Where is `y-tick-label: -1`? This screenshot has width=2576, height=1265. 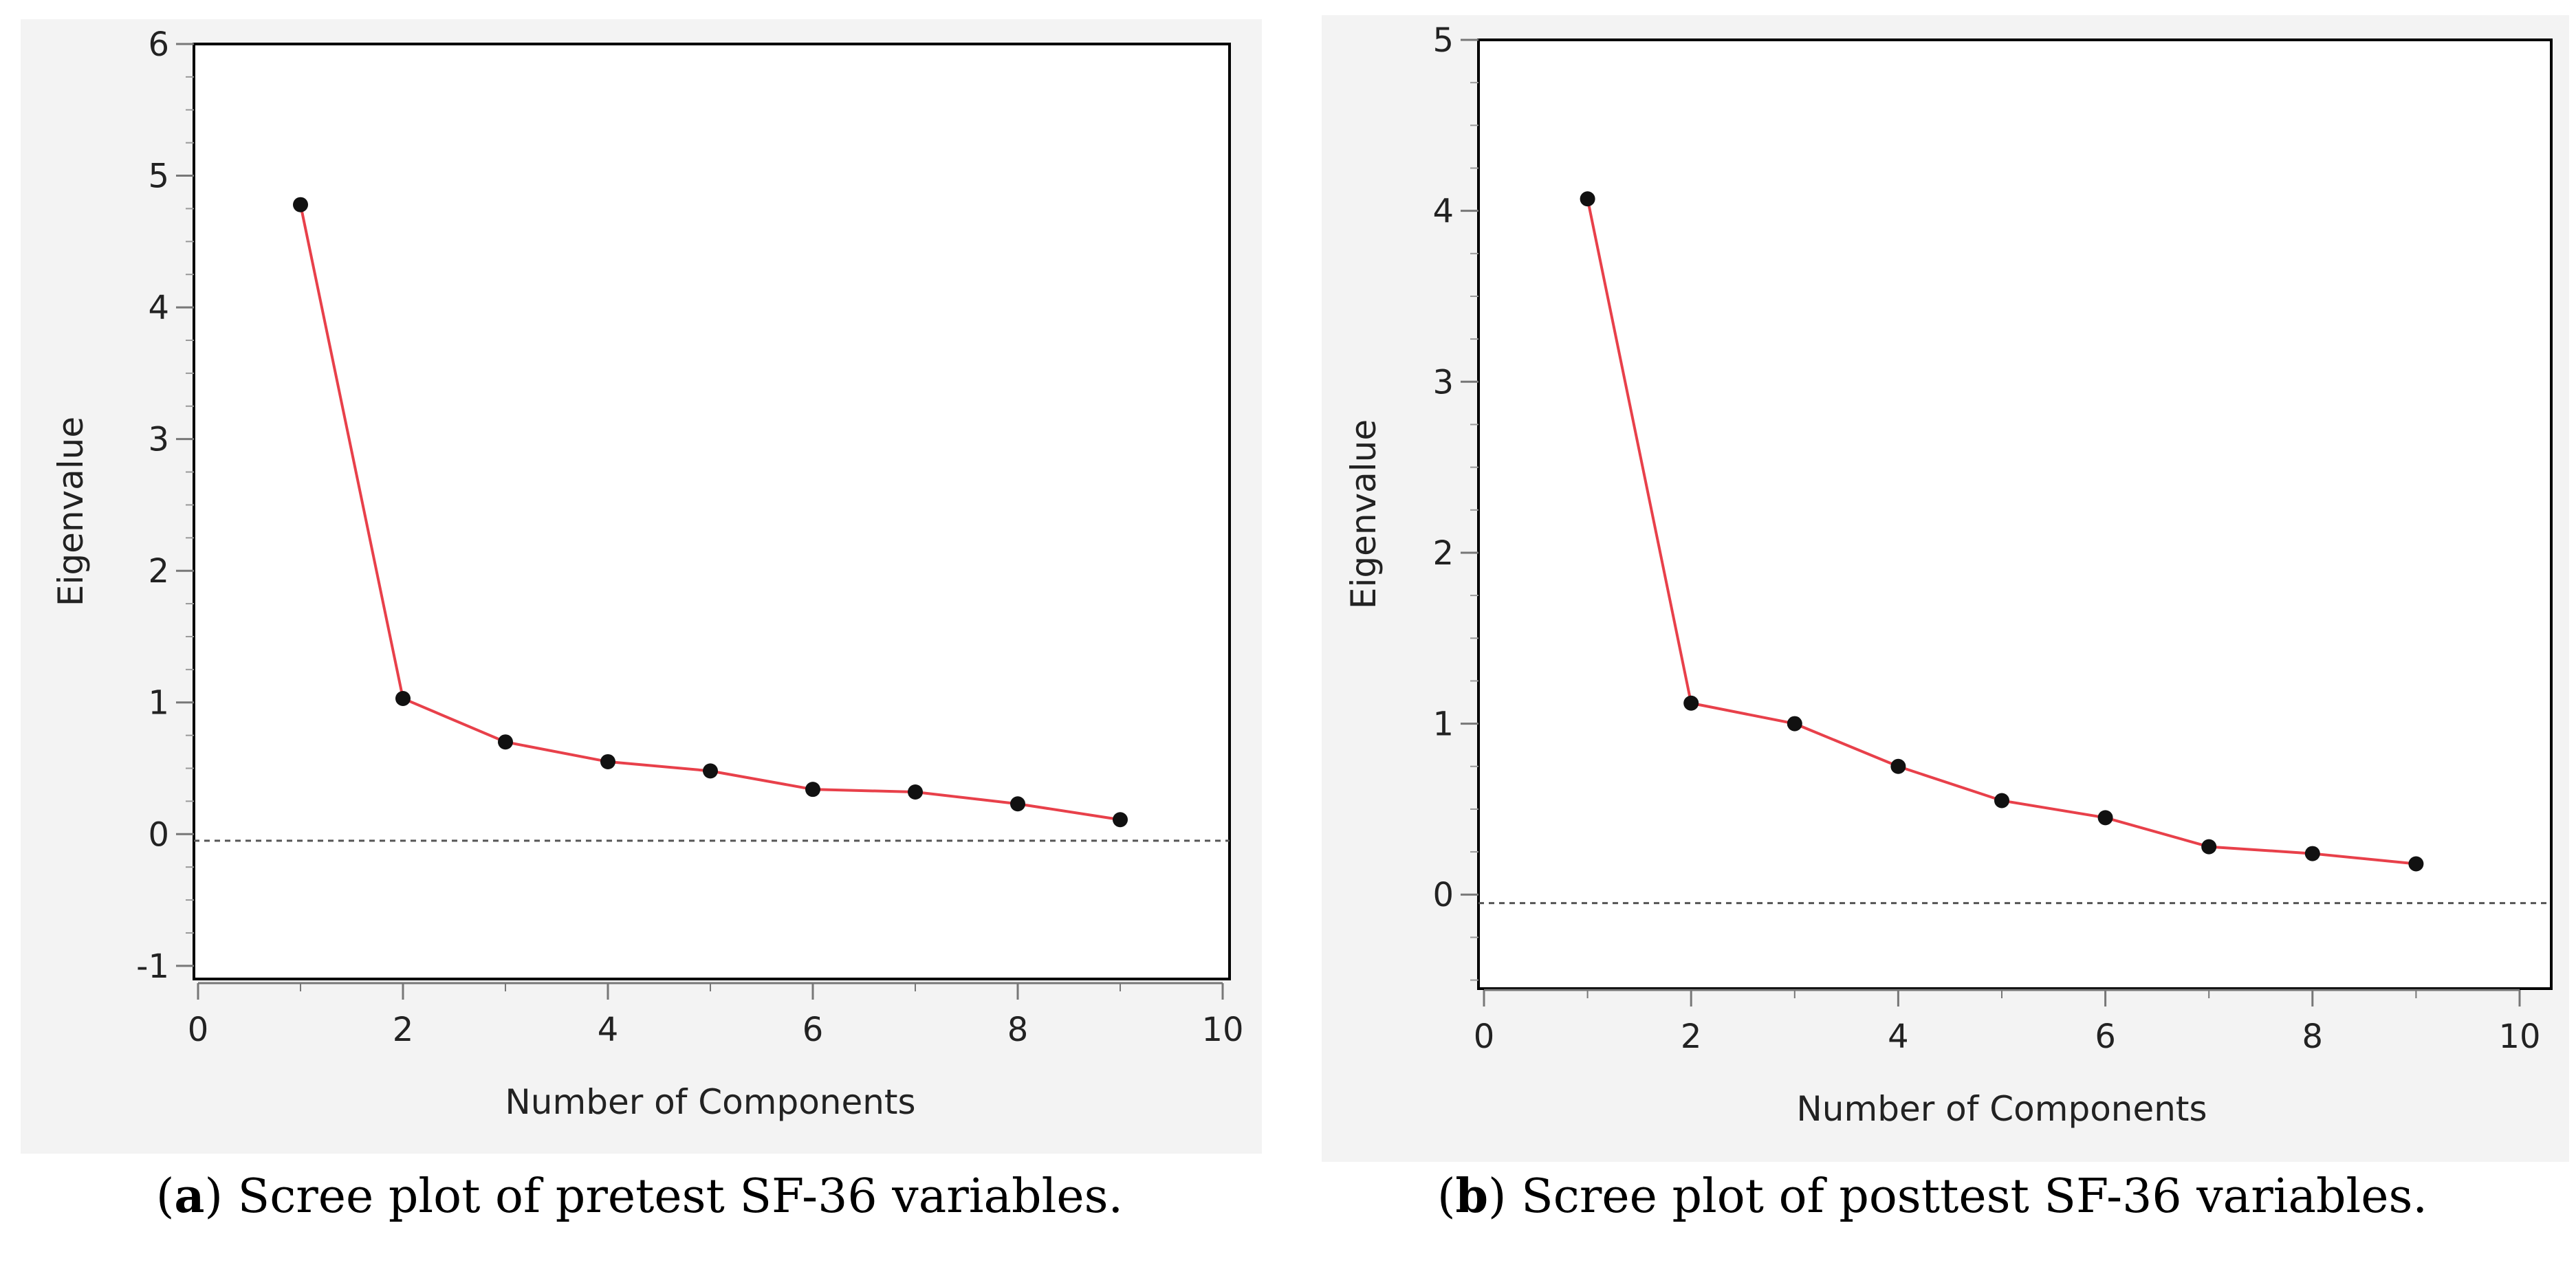
y-tick-label: -1 is located at coordinates (152, 966).